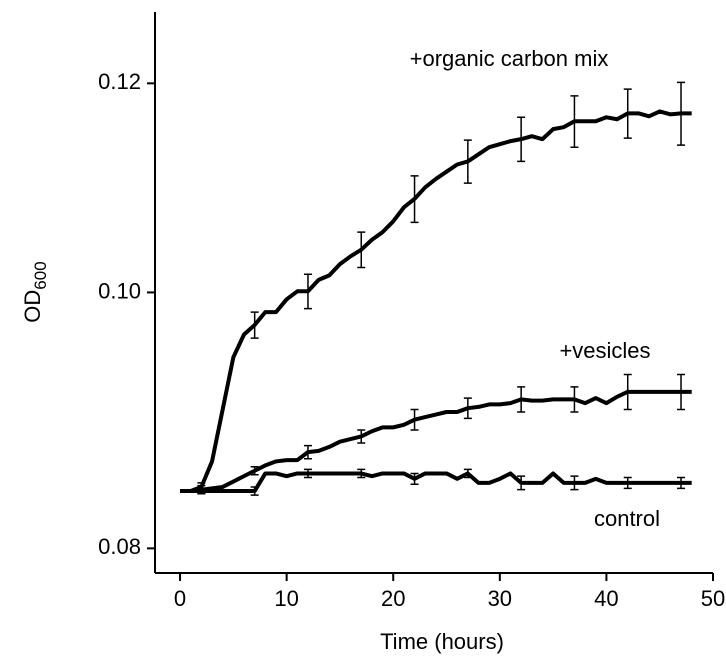  I want to click on y-tick-label: 0.10, so click(119, 290).